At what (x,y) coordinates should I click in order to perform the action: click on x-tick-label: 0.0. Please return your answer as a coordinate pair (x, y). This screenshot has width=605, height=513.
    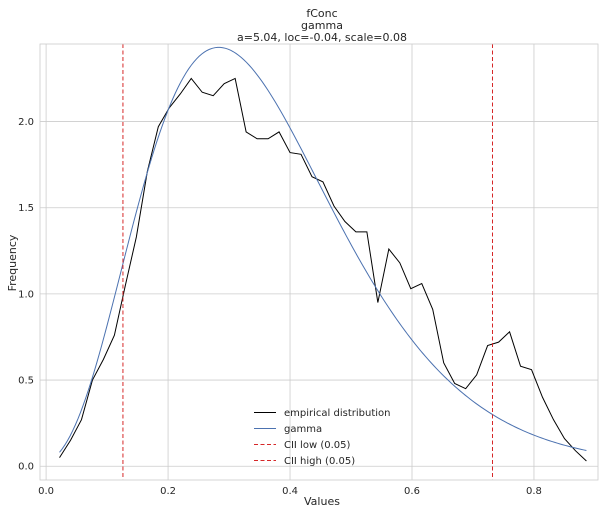
    Looking at the image, I should click on (46, 491).